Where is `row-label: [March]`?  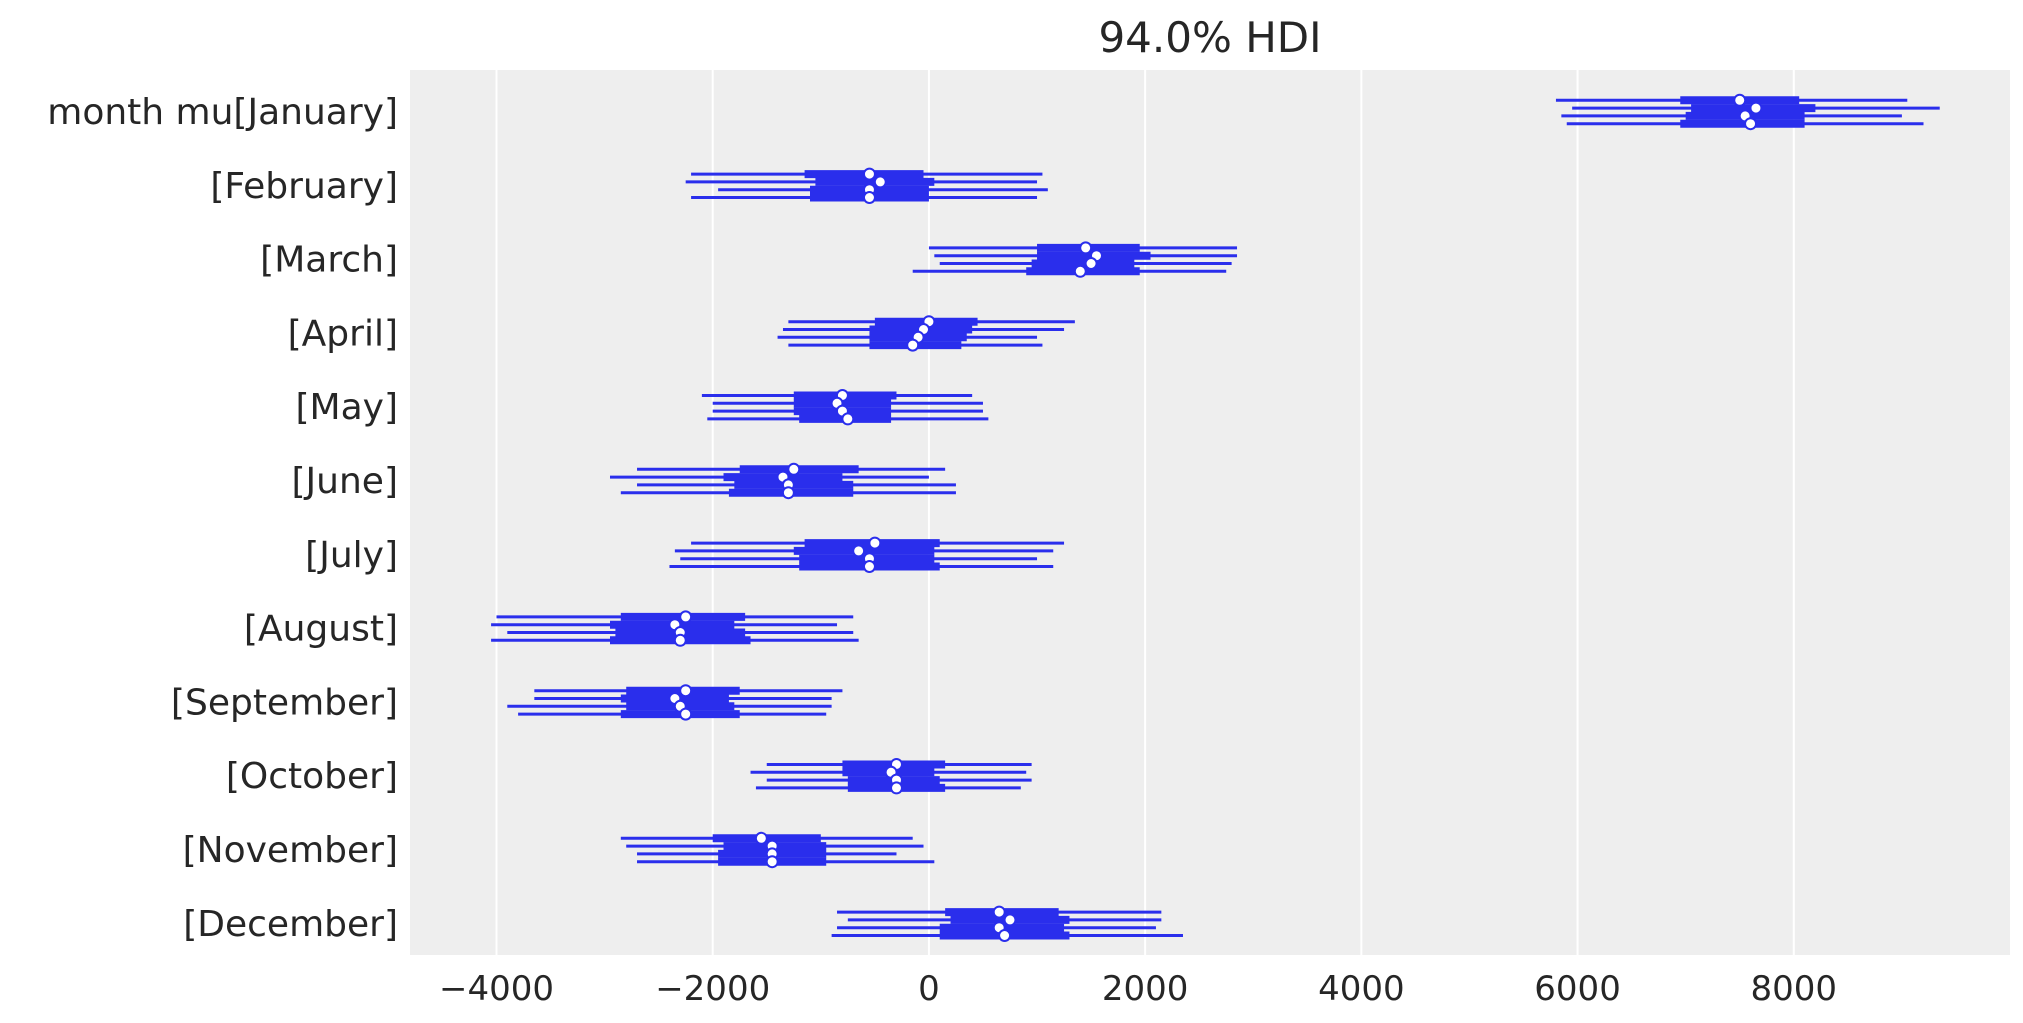 row-label: [March] is located at coordinates (329, 260).